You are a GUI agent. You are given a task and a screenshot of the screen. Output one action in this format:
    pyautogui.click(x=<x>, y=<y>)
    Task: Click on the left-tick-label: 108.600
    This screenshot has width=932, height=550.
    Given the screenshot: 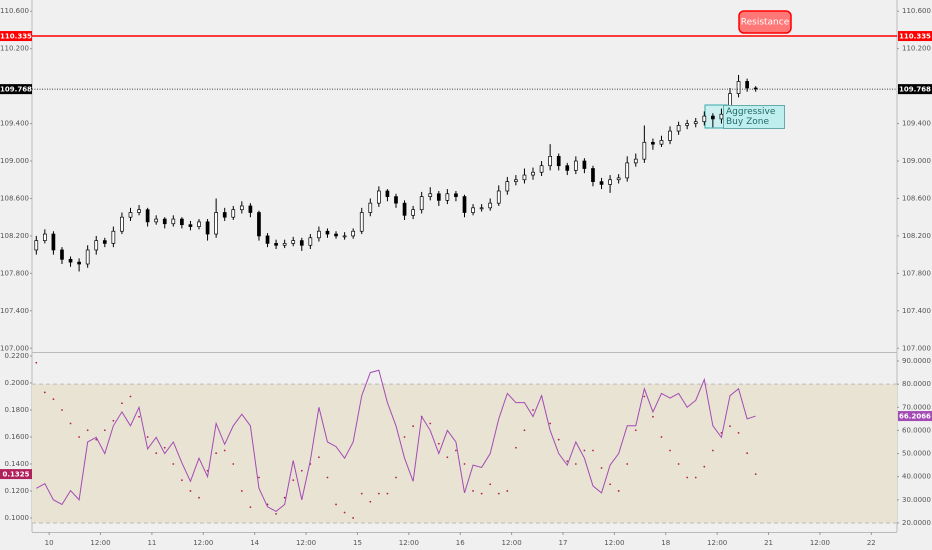 What is the action you would take?
    pyautogui.click(x=14, y=198)
    